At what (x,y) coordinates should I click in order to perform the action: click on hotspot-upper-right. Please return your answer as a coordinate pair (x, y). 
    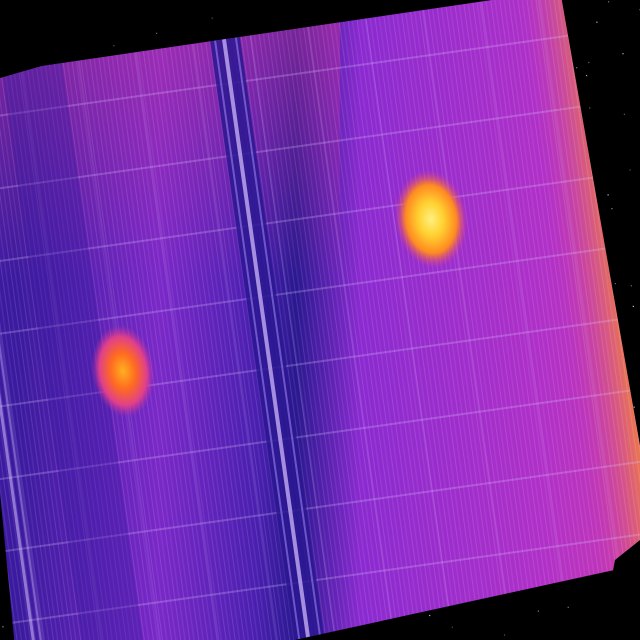
    Looking at the image, I should click on (431, 219).